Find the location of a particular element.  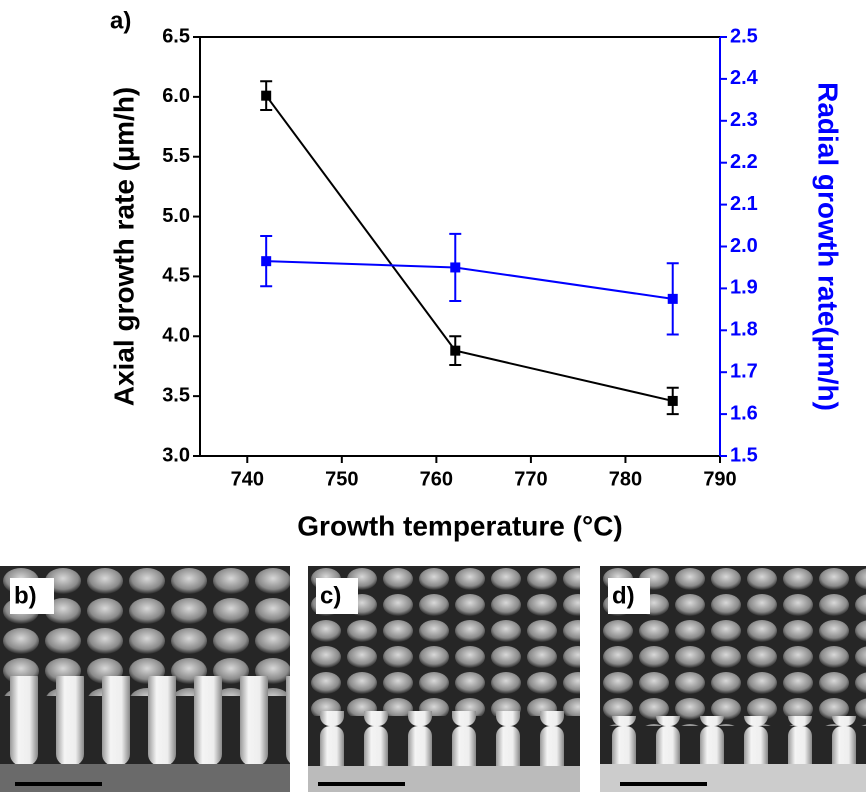

y-tick-label: 5.0 is located at coordinates (176, 216).